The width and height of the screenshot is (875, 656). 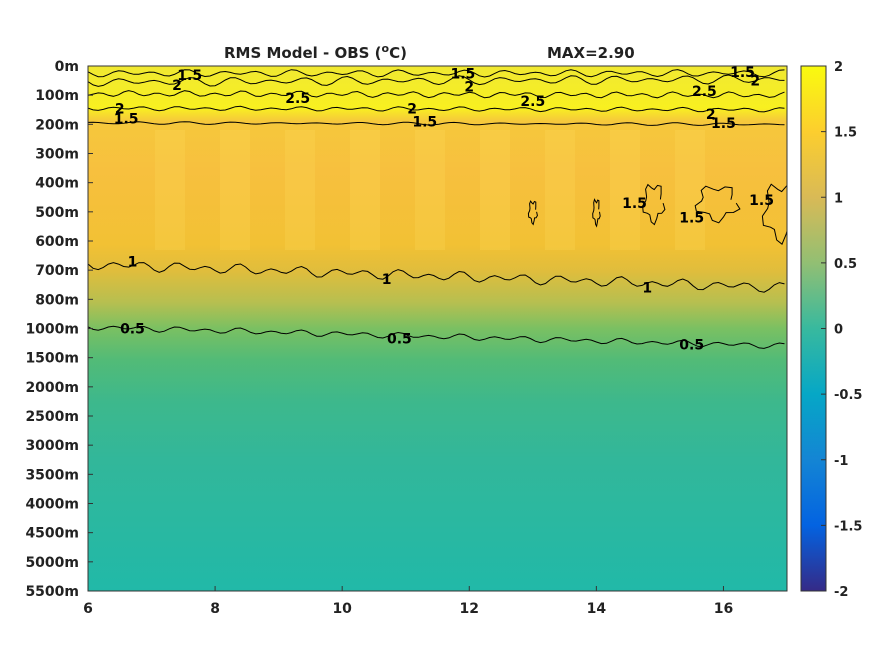 I want to click on y-tick-label: 4500m, so click(x=52, y=534).